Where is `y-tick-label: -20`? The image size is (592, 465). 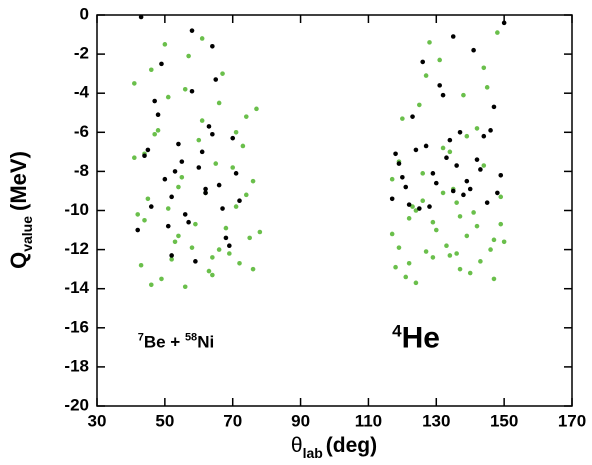
y-tick-label: -20 is located at coordinates (76, 404).